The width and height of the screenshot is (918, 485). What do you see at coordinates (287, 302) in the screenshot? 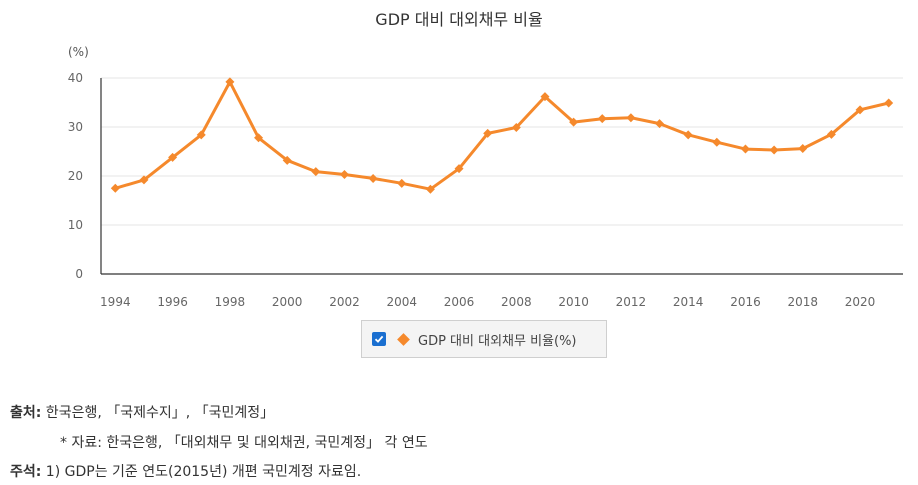
I see `x-tick-label: 2000` at bounding box center [287, 302].